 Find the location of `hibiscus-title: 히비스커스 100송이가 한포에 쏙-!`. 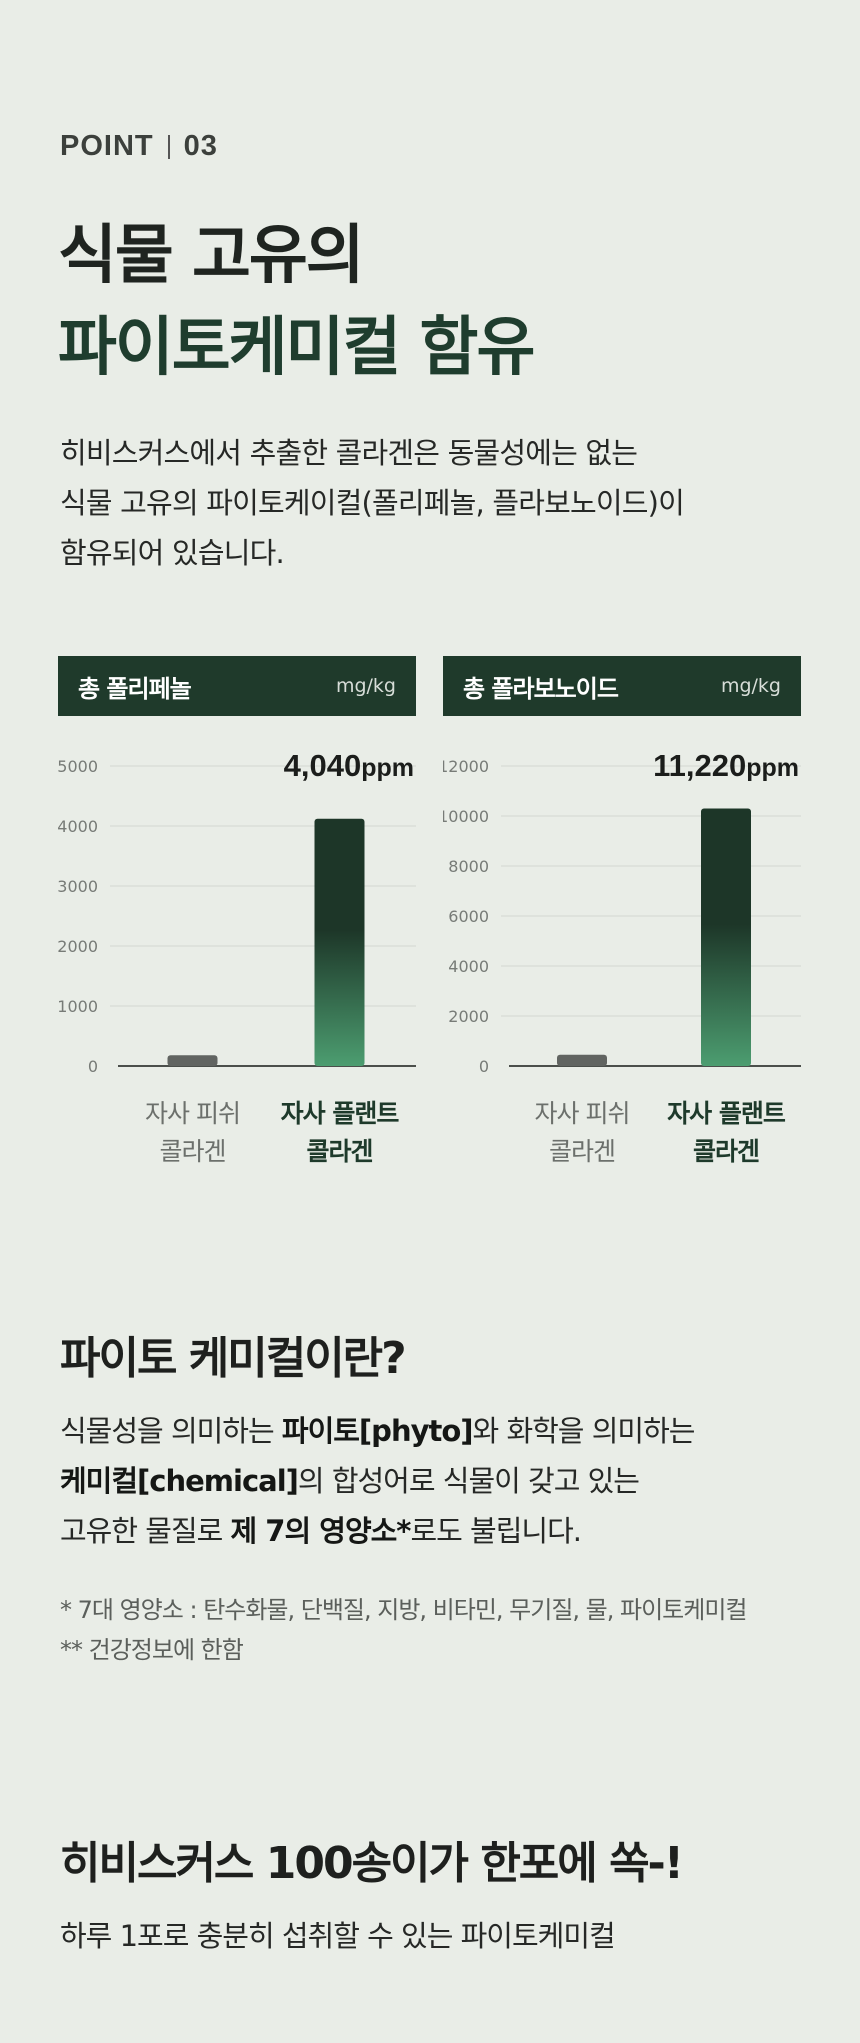

hibiscus-title: 히비스커스 100송이가 한포에 쏙-! is located at coordinates (372, 1863).